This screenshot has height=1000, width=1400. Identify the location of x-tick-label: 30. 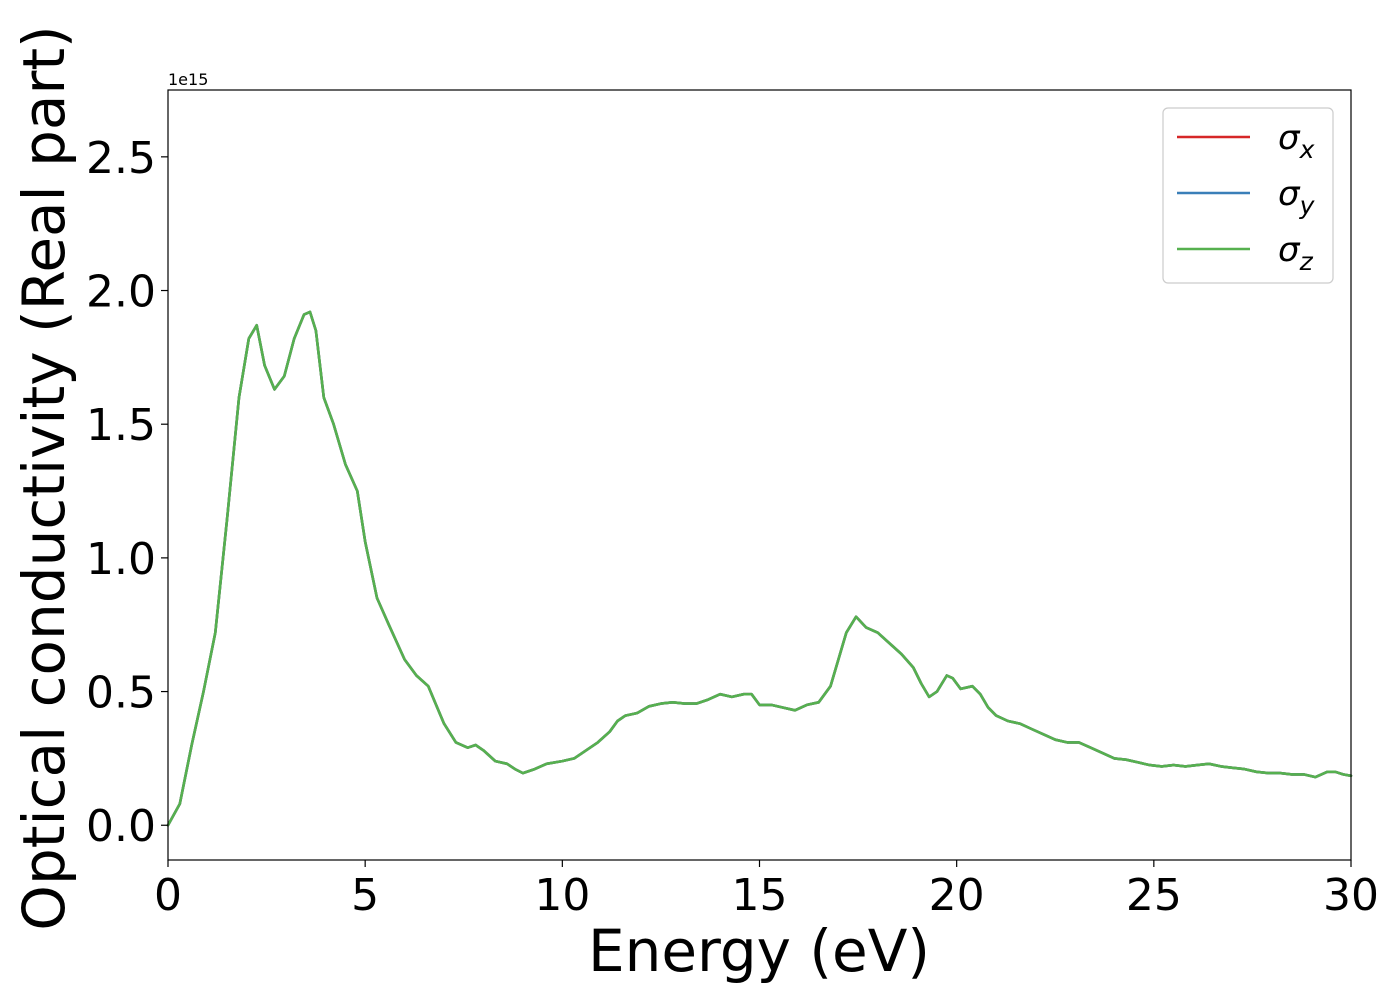
(1351, 895).